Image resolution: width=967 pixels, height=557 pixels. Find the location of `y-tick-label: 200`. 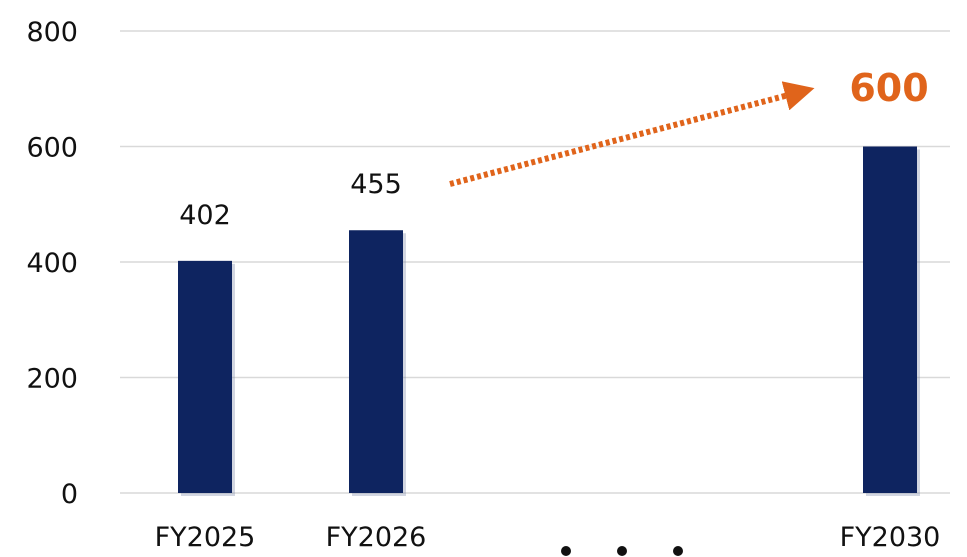

y-tick-label: 200 is located at coordinates (52, 379).